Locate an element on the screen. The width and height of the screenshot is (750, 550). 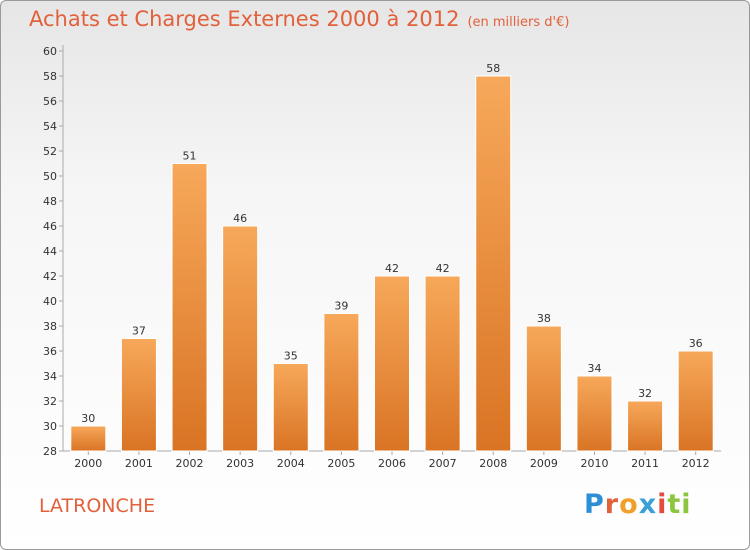
x-tick-label-2002: 2002 is located at coordinates (190, 463).